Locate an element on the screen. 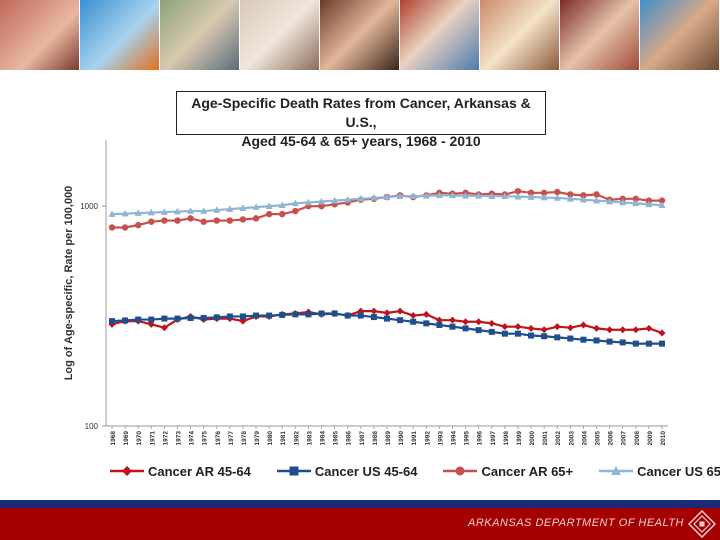  legend-item-ar-45-64: Cancer AR 45-64 is located at coordinates (180, 471).